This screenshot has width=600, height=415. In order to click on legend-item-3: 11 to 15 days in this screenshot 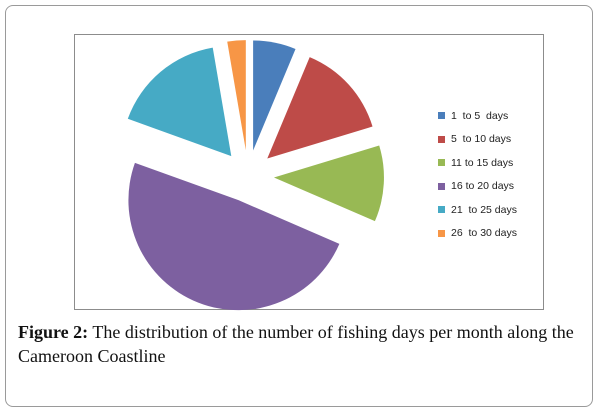, I will do `click(477, 163)`.